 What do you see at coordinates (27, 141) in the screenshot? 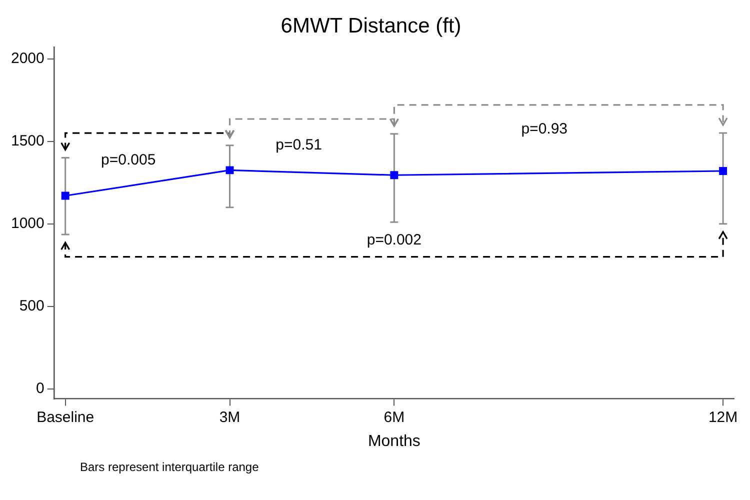
I see `y-tick-label: 1500` at bounding box center [27, 141].